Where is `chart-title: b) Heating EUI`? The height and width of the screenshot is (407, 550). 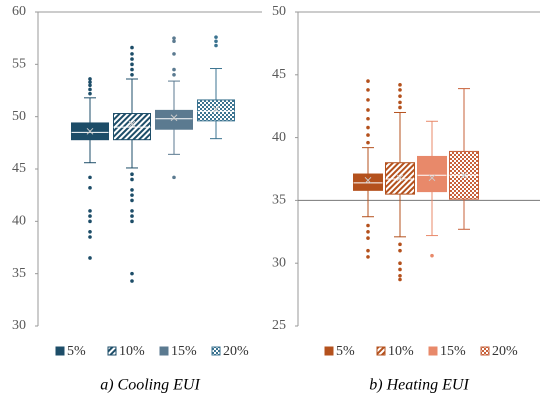 chart-title: b) Heating EUI is located at coordinates (419, 385).